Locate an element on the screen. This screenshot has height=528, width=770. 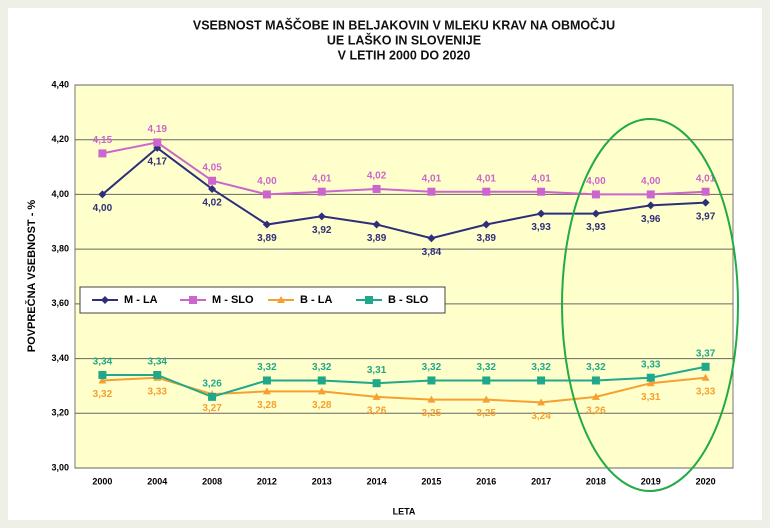
y-tick-label: 4,00 is located at coordinates (60, 194).